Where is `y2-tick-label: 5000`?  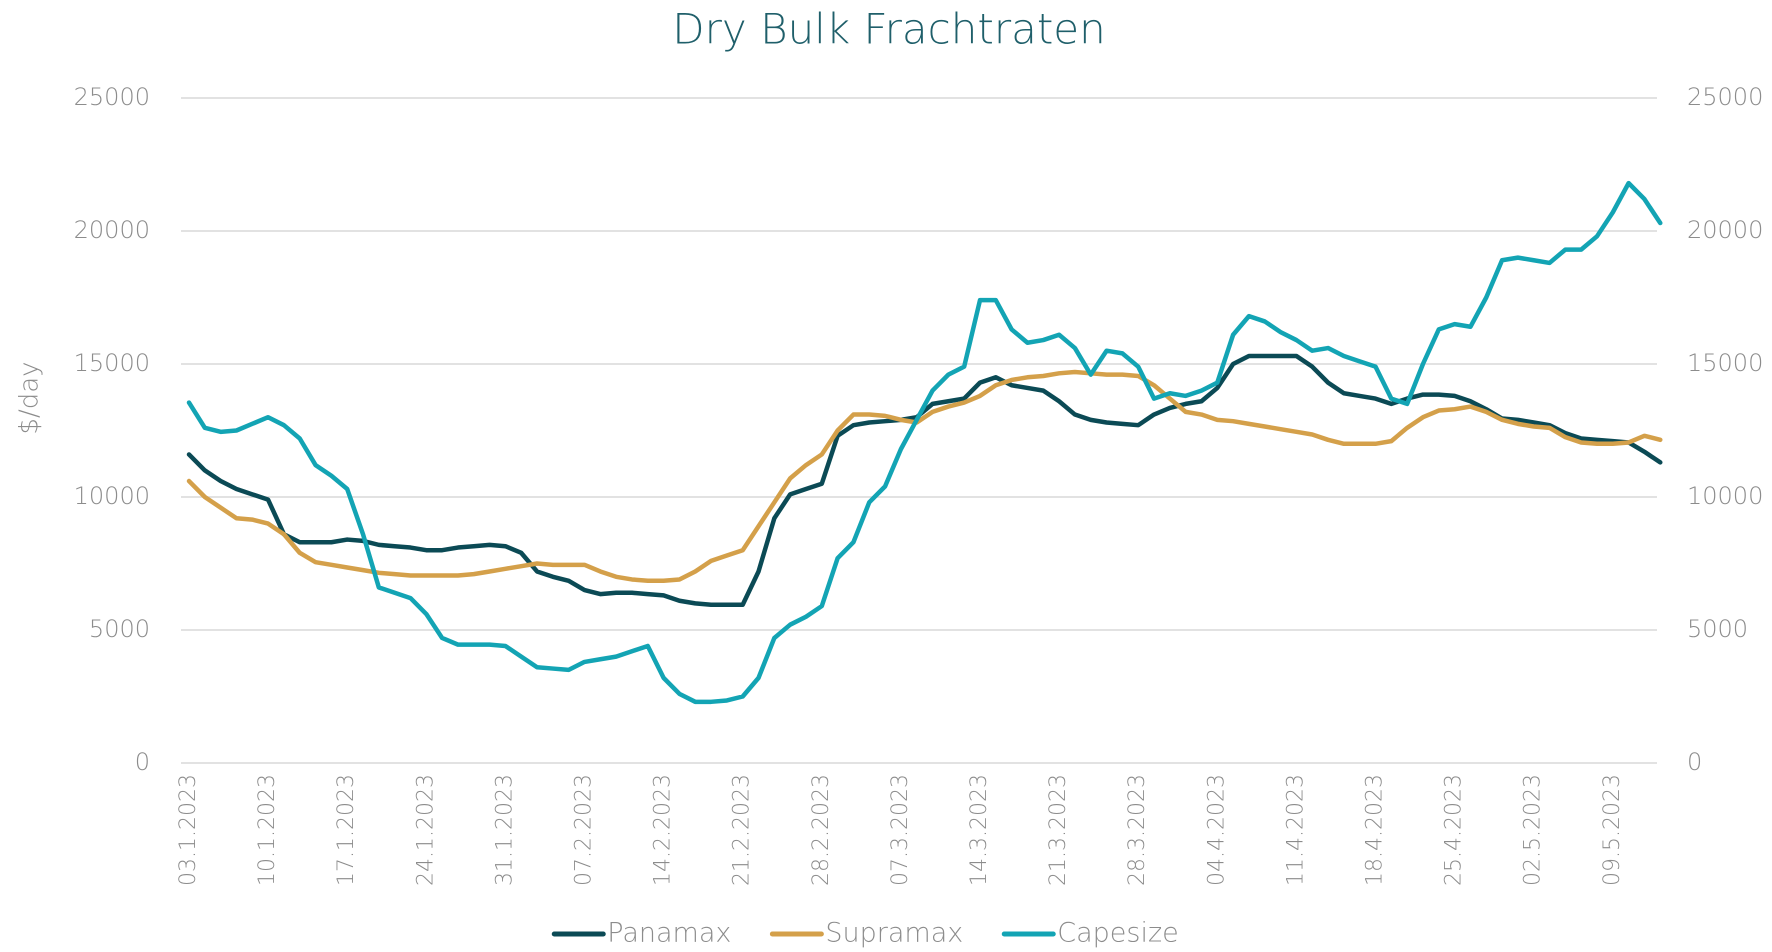
y2-tick-label: 5000 is located at coordinates (1717, 629).